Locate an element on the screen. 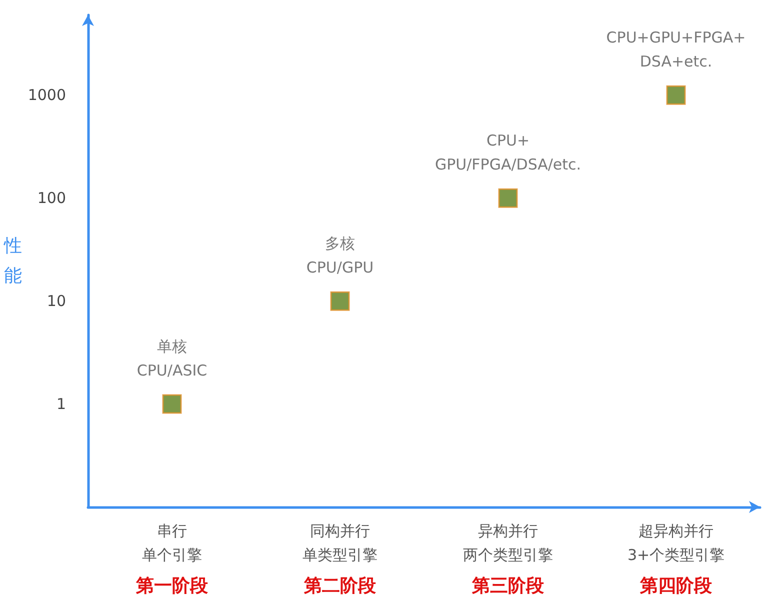  y-tick-label: 10 is located at coordinates (56, 301).